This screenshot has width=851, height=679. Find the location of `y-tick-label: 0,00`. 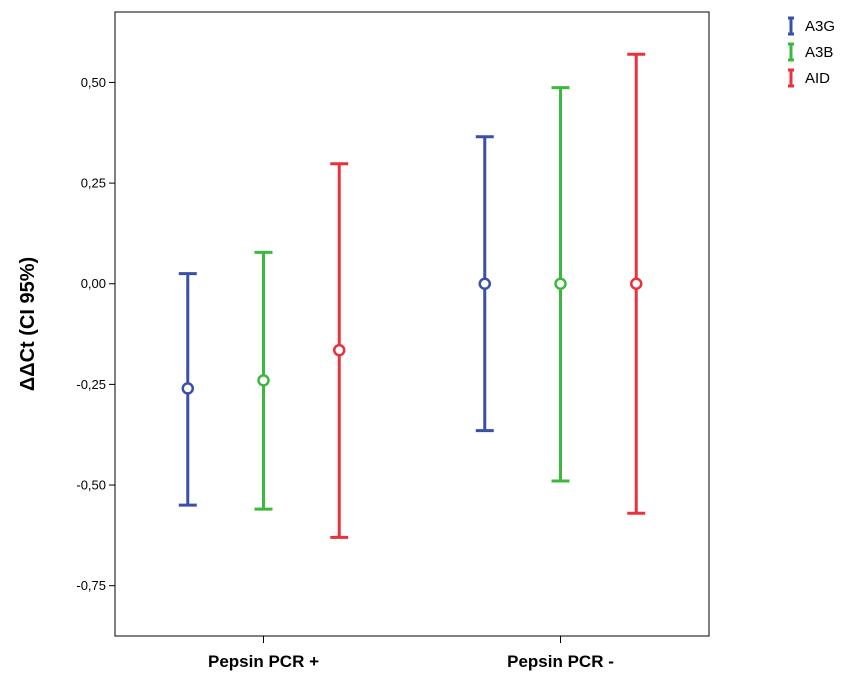

y-tick-label: 0,00 is located at coordinates (93, 283).